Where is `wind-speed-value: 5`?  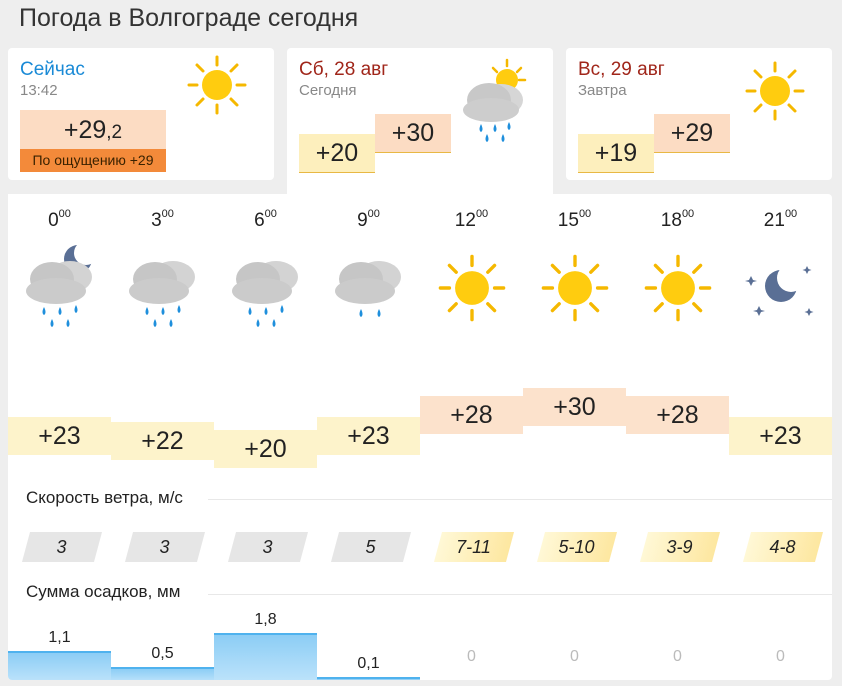 wind-speed-value: 5 is located at coordinates (370, 547).